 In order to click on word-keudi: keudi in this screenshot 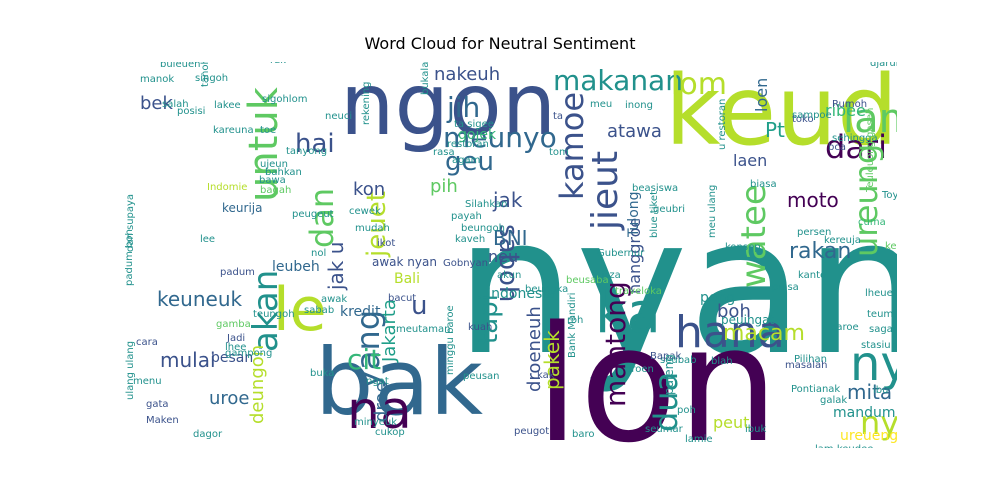, I will do `click(781, 114)`.